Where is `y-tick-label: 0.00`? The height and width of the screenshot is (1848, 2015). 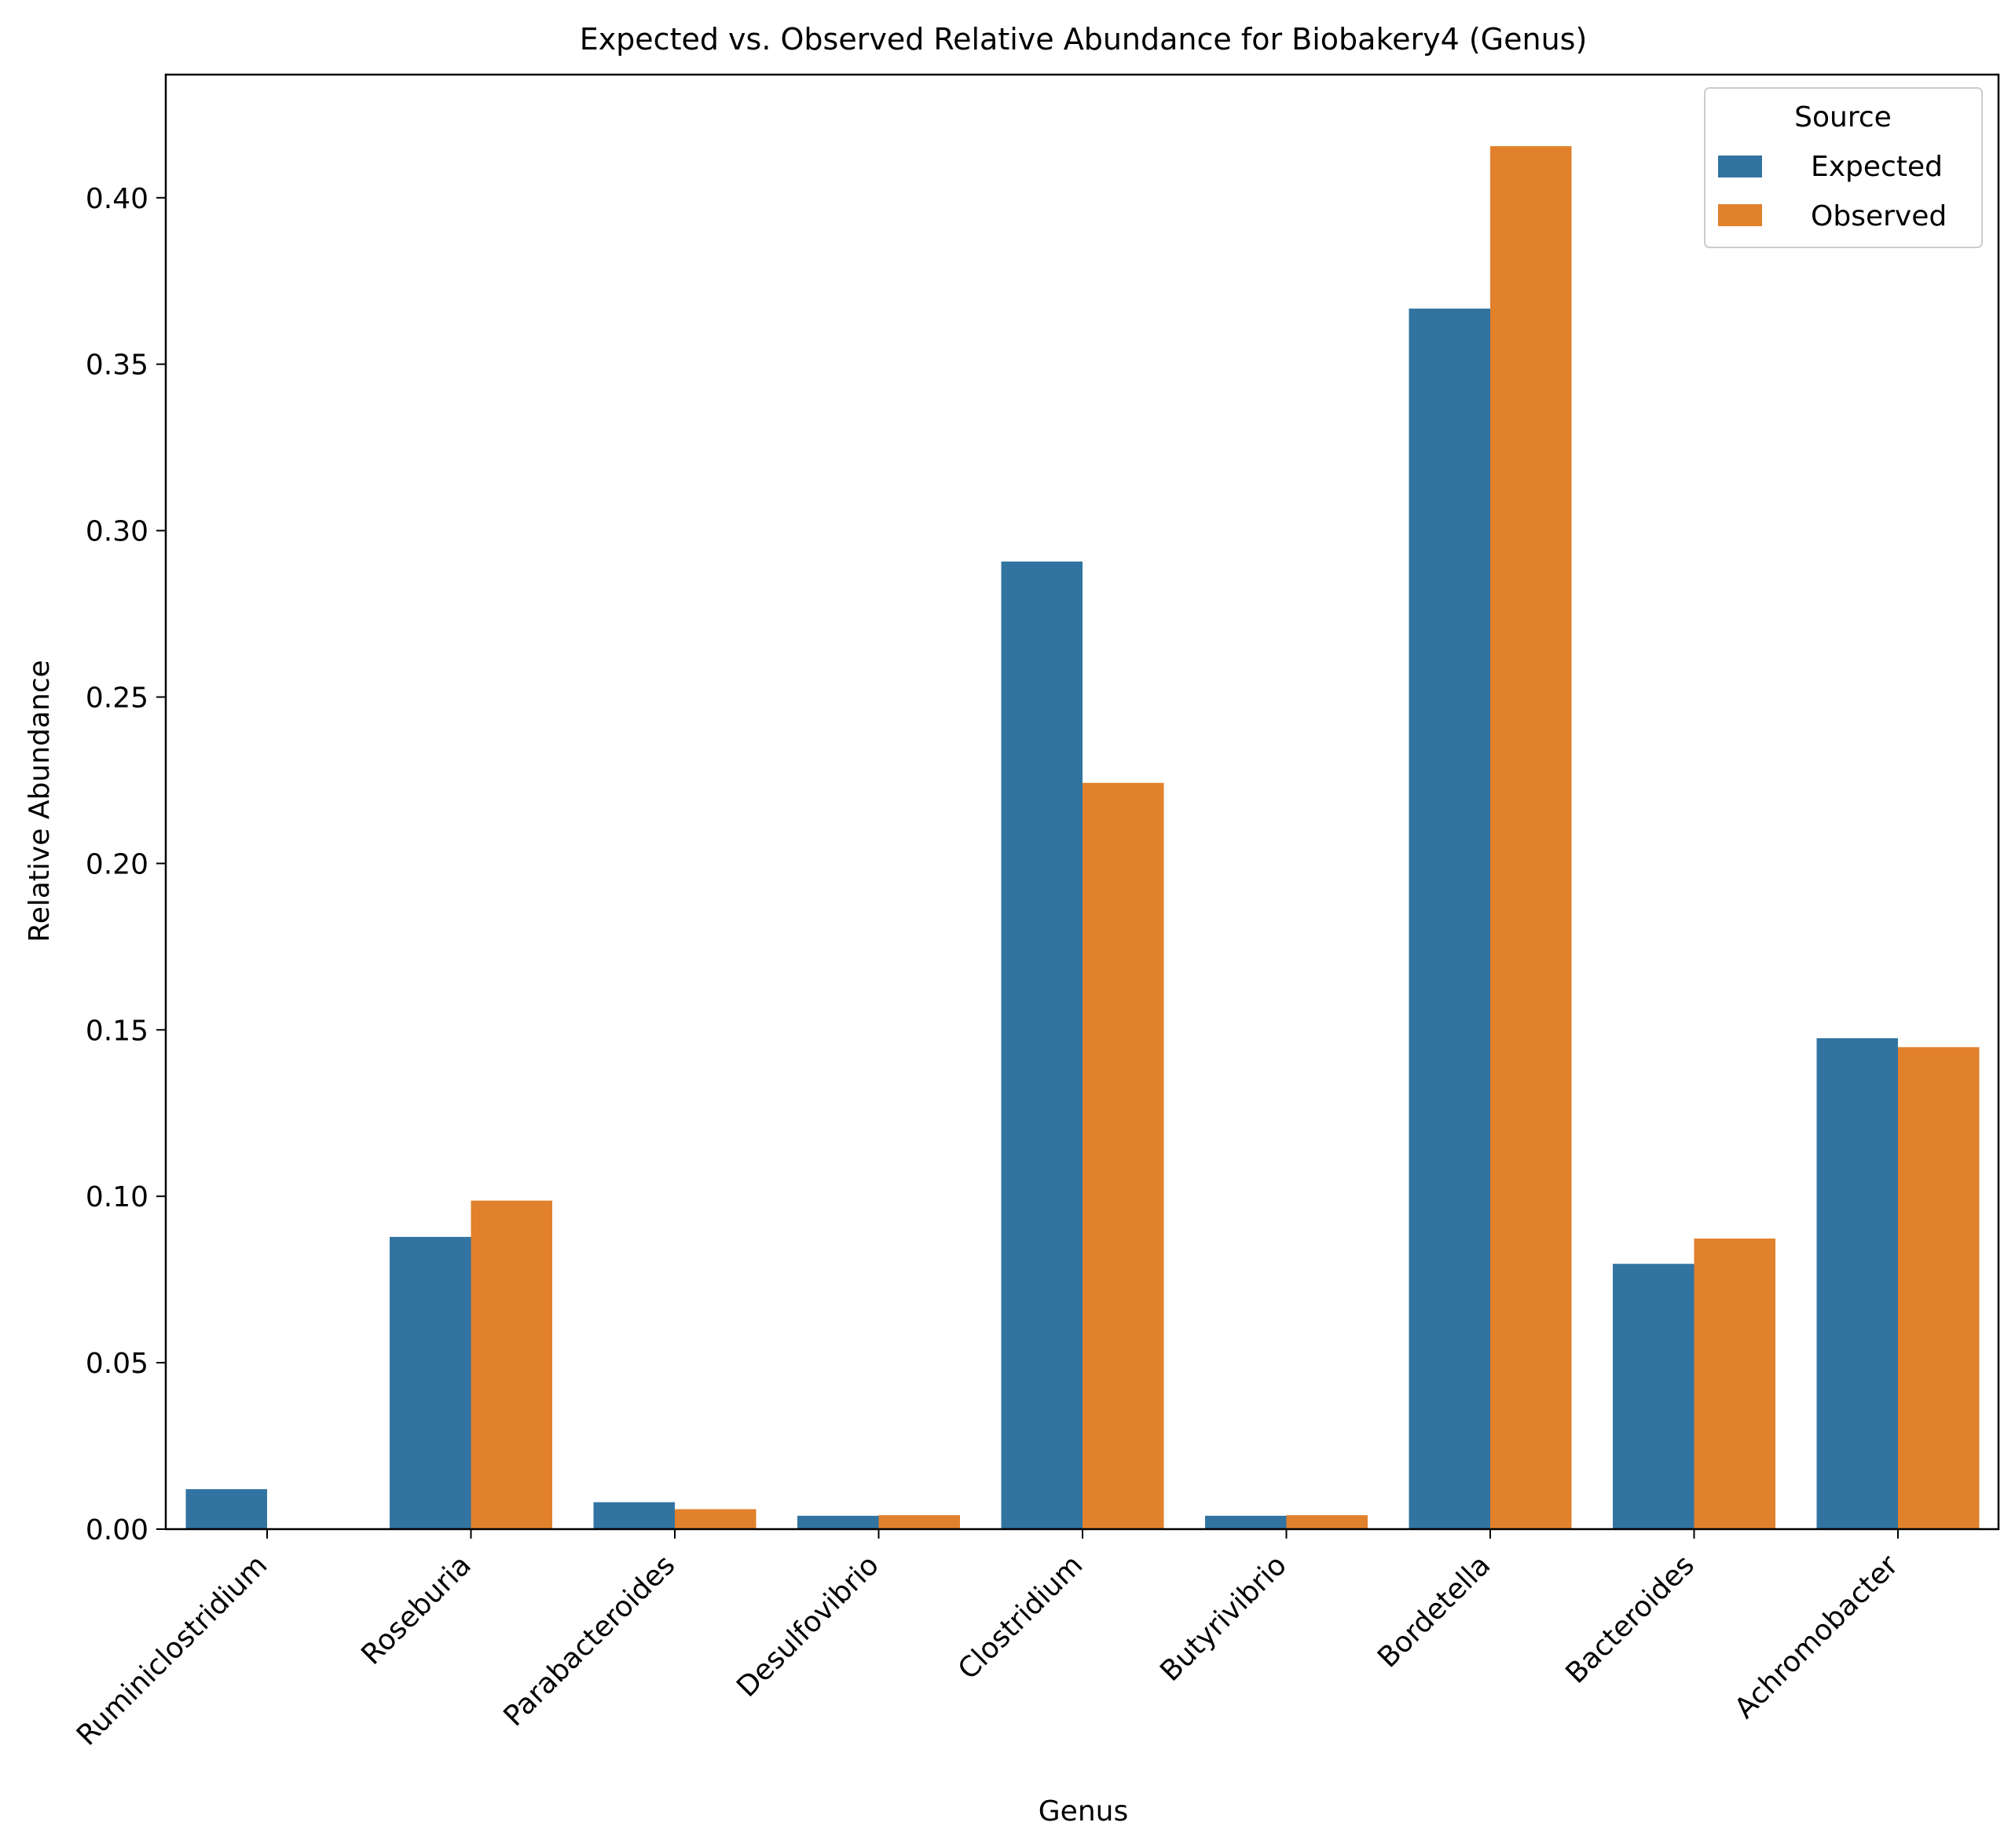
y-tick-label: 0.00 is located at coordinates (117, 1530).